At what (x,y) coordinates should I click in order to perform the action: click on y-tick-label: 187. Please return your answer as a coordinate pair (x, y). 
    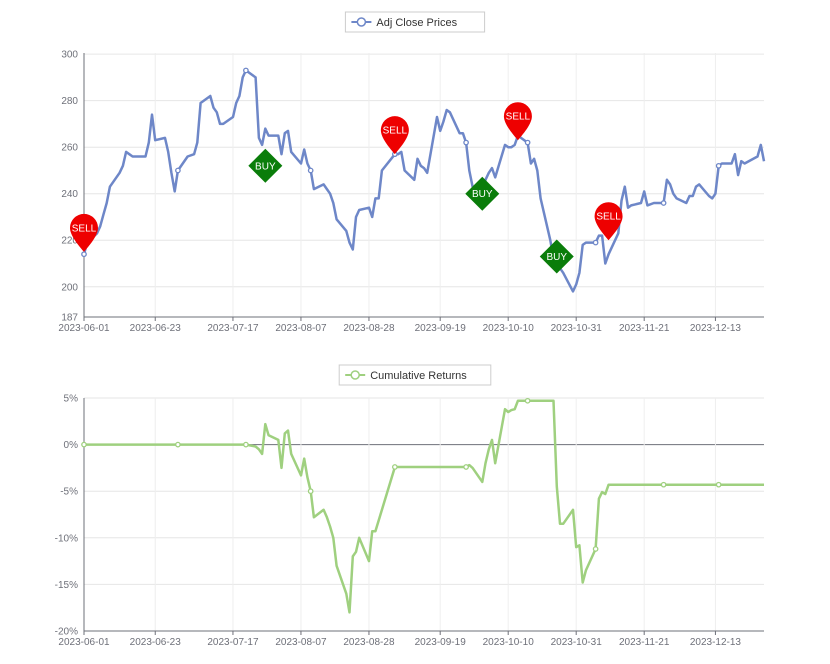
    Looking at the image, I should click on (69, 318).